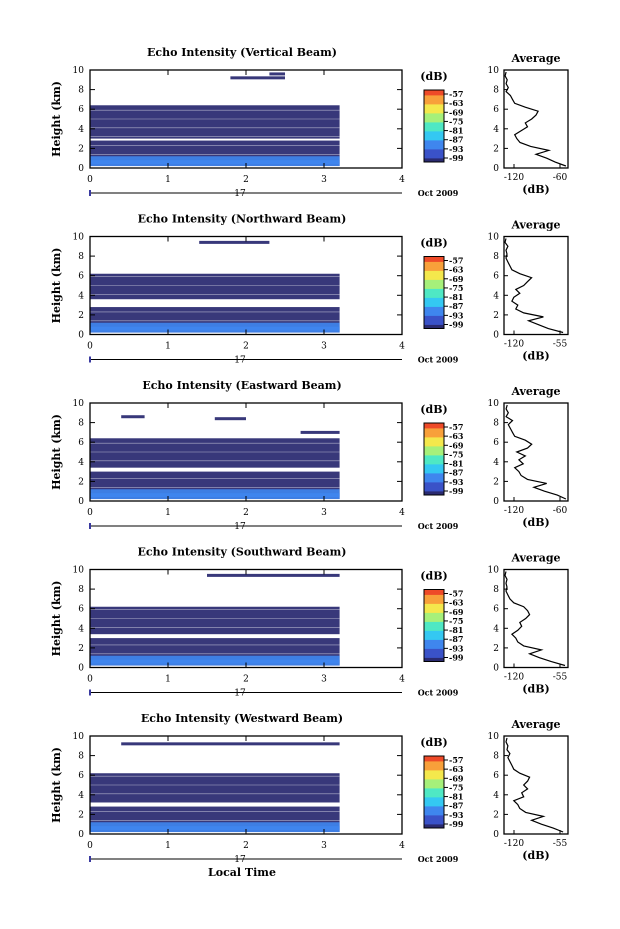 The image size is (620, 929). What do you see at coordinates (496, 296) in the screenshot?
I see `avg-y-tick-label: 4` at bounding box center [496, 296].